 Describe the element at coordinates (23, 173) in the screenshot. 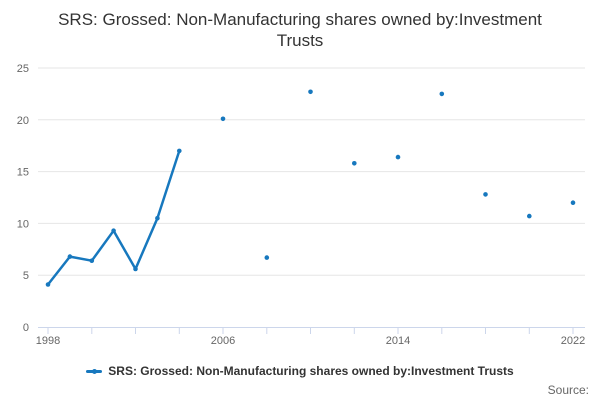

I see `y-axis-tick-label: 15` at that location.